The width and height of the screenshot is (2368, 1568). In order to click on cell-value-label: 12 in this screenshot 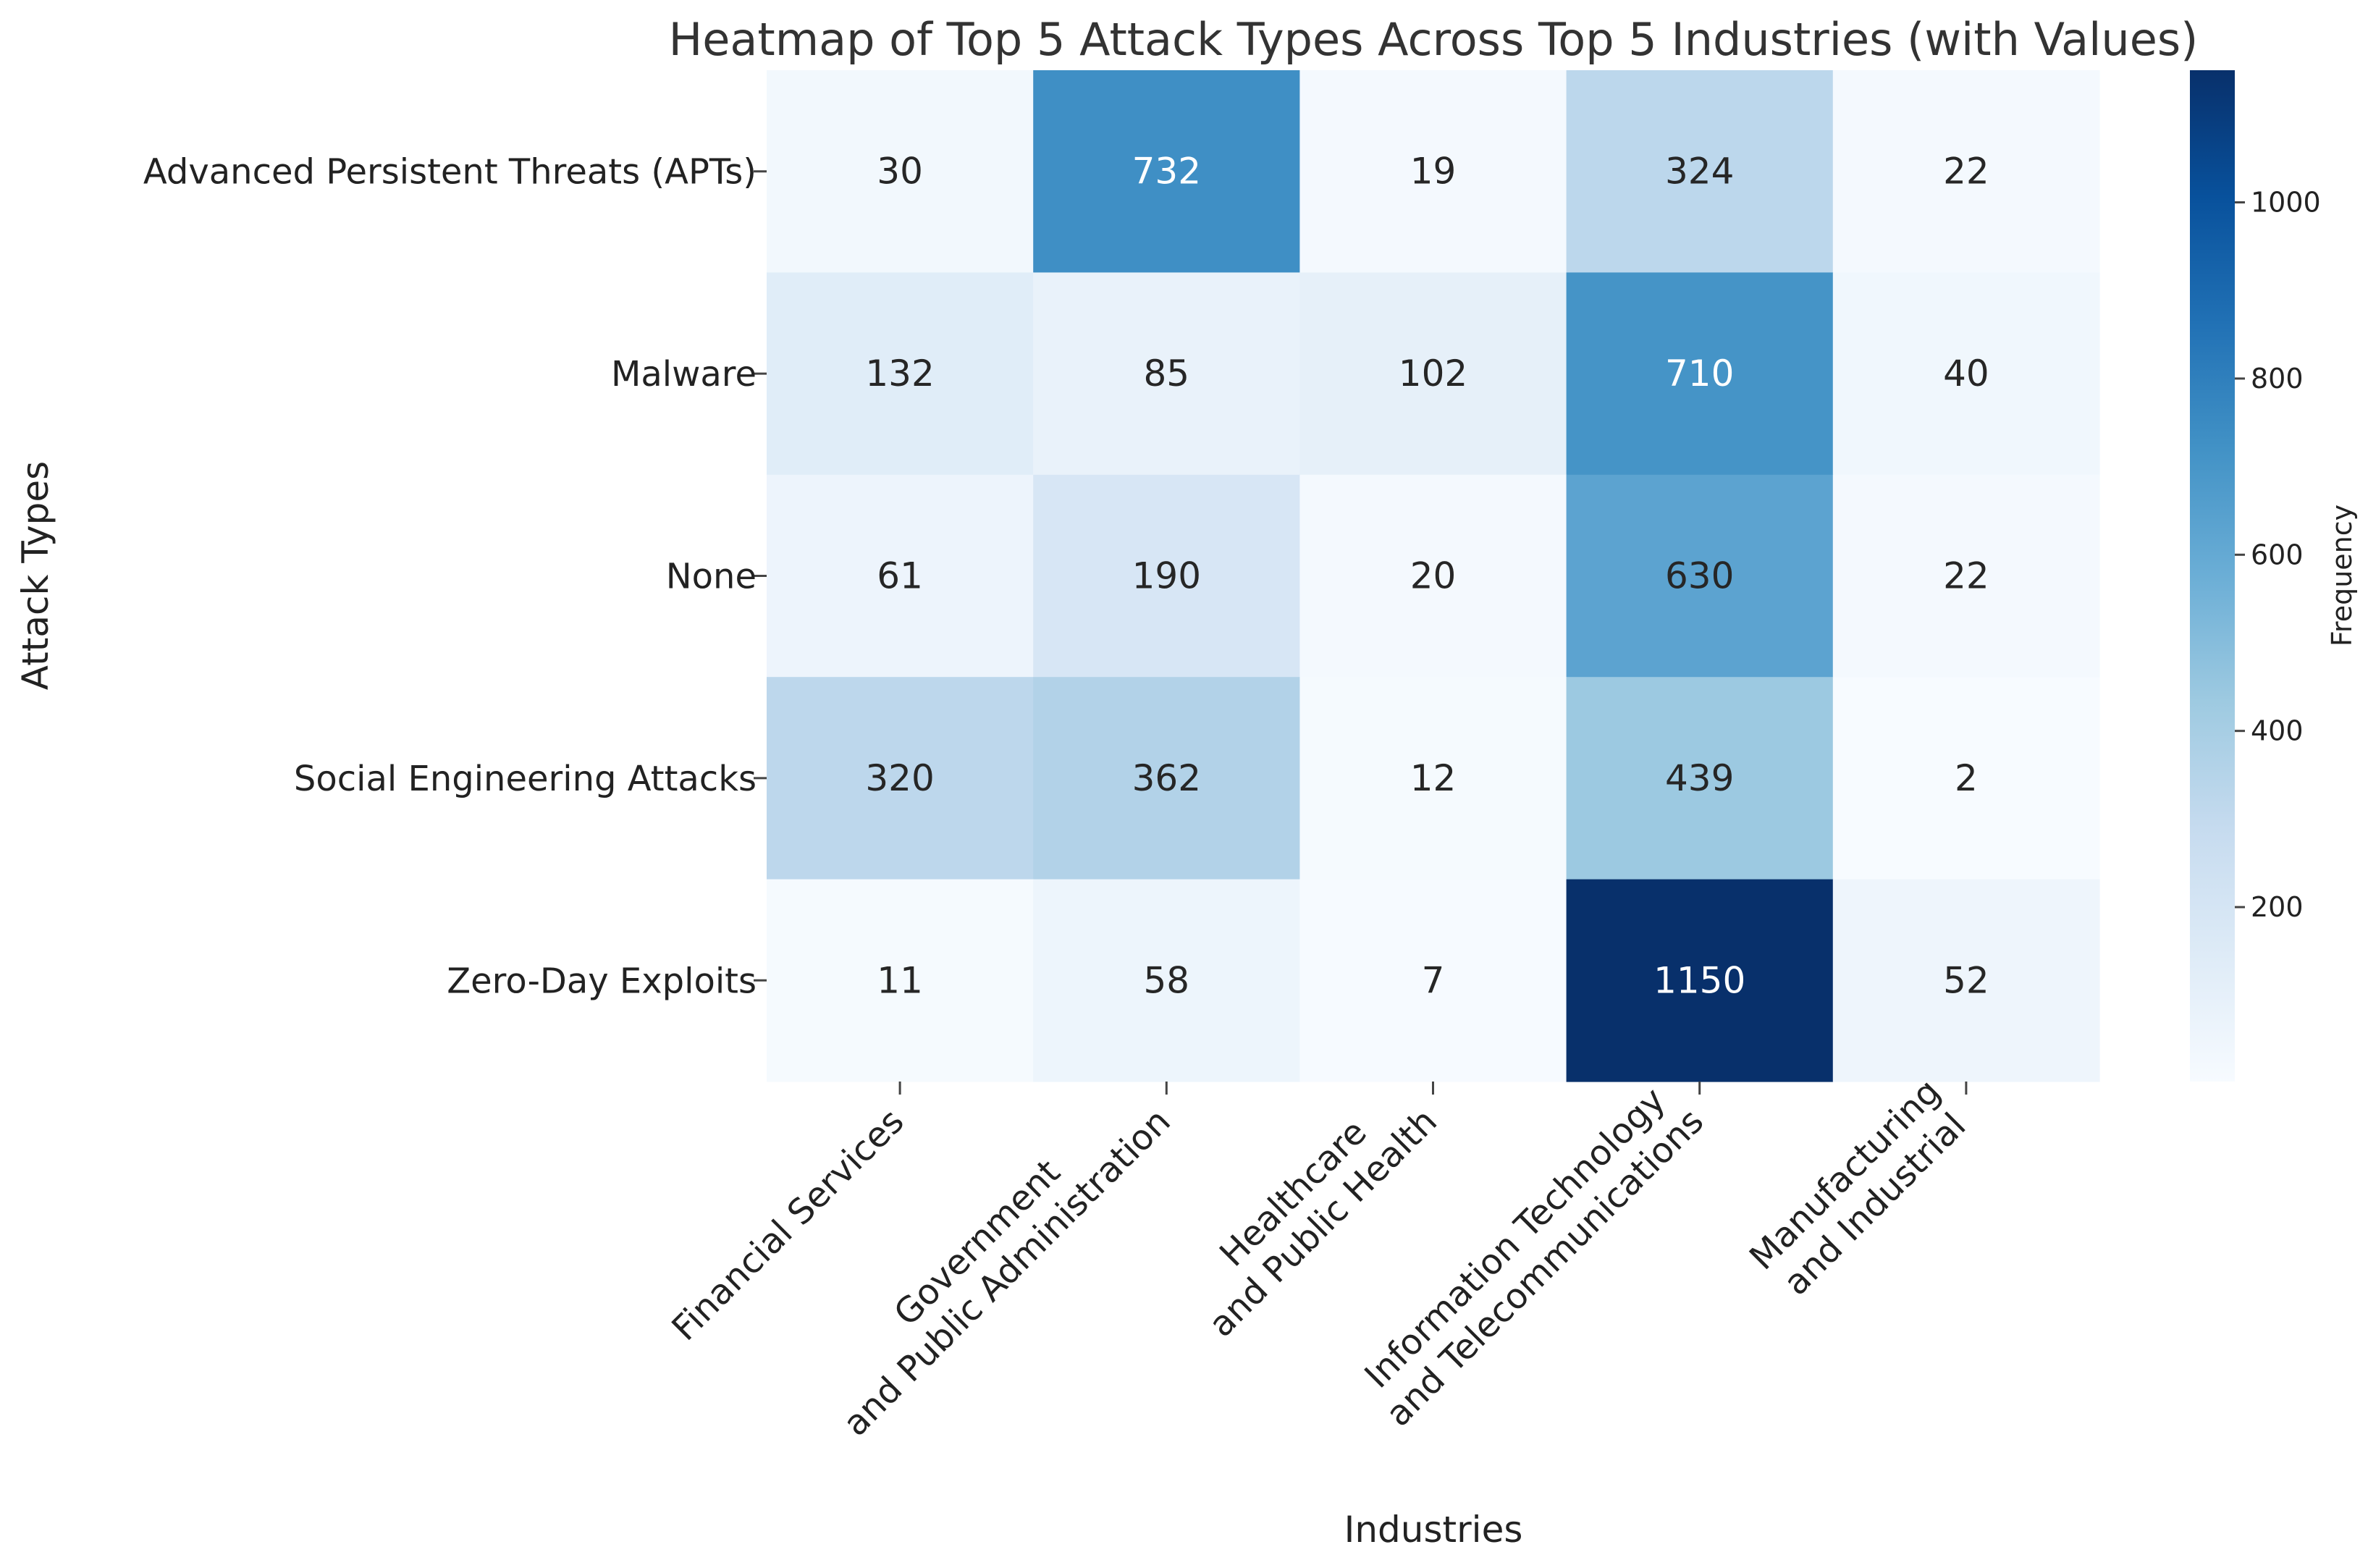, I will do `click(1433, 778)`.